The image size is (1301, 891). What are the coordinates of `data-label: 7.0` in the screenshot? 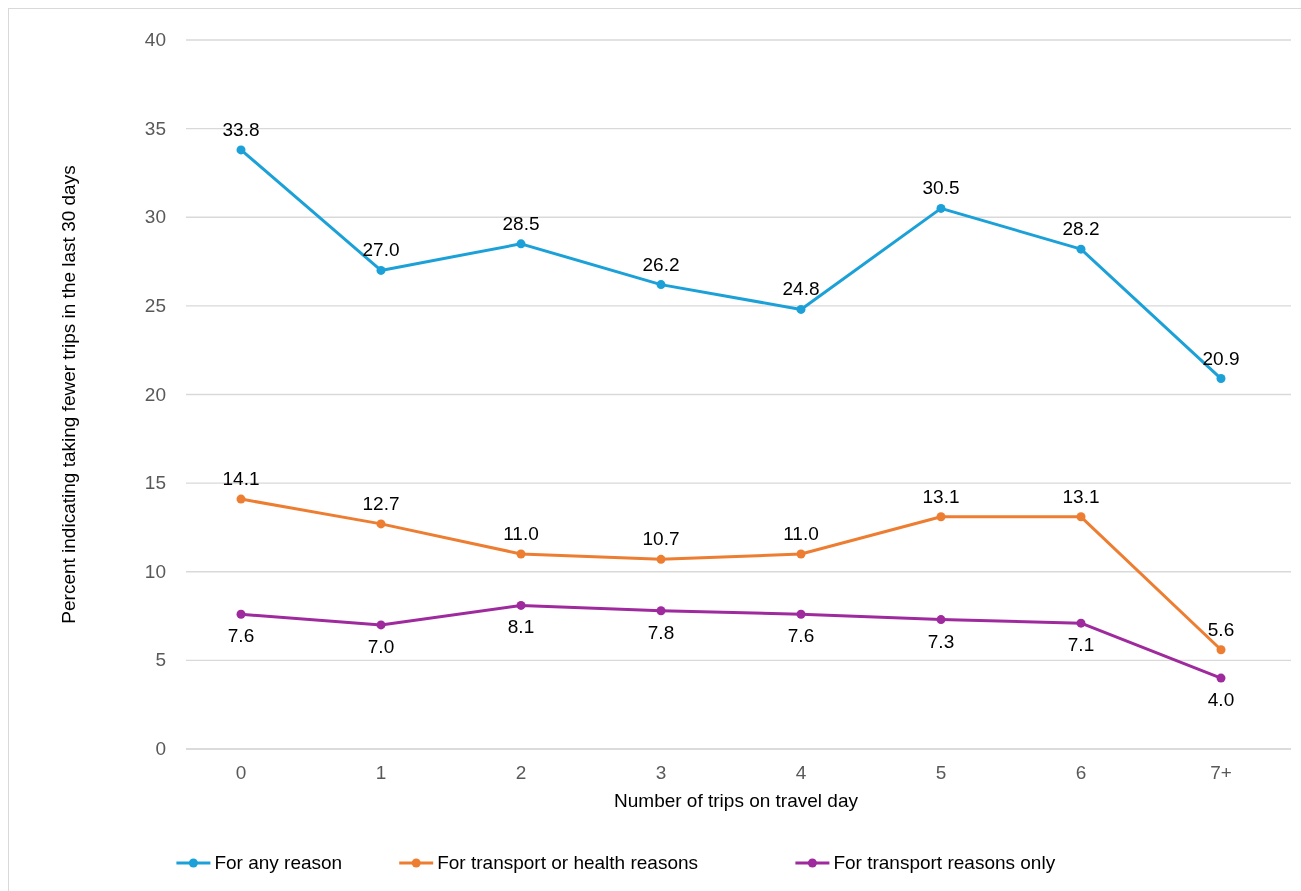 It's located at (381, 646).